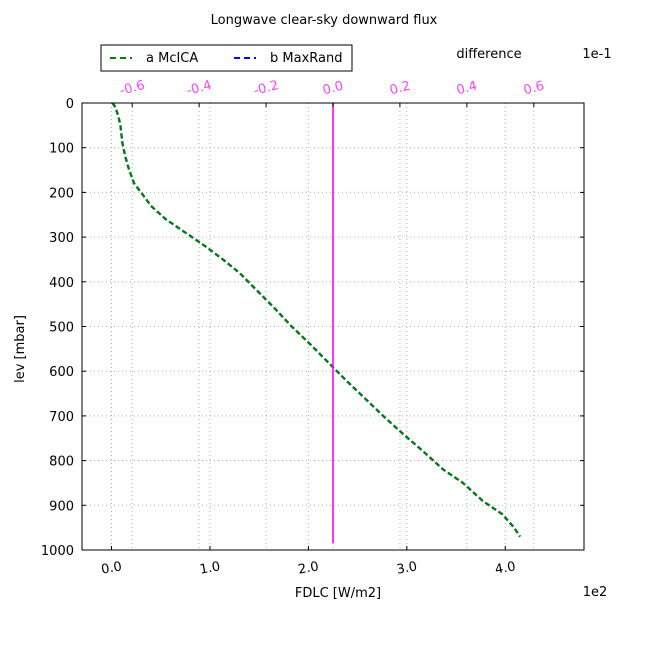 This screenshot has width=648, height=648. Describe the element at coordinates (338, 593) in the screenshot. I see `x-axis-label: FDLC [W/m2]` at that location.